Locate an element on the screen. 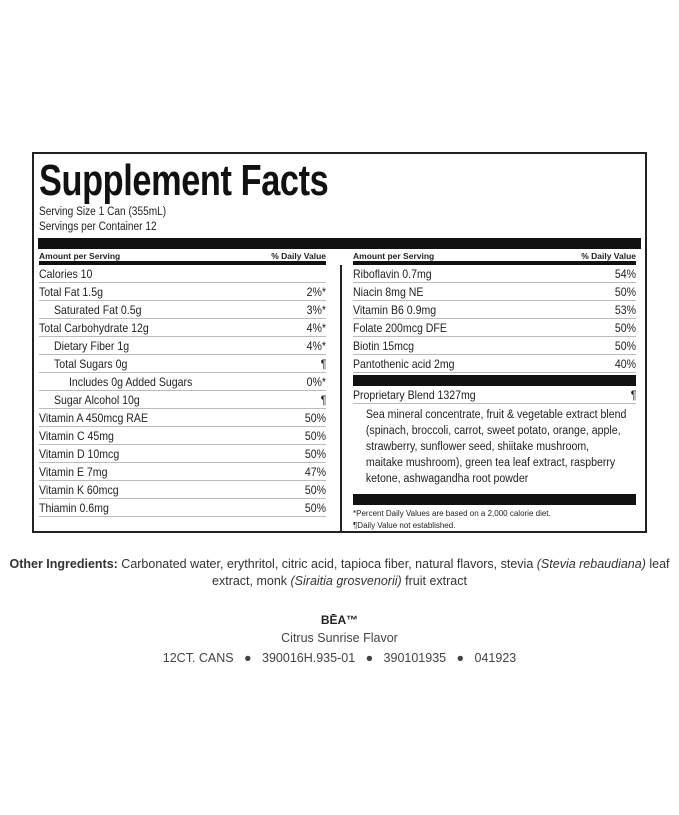 The image size is (679, 815). nutrient-row: Total Carbohydrate 12g 4%* is located at coordinates (182, 328).